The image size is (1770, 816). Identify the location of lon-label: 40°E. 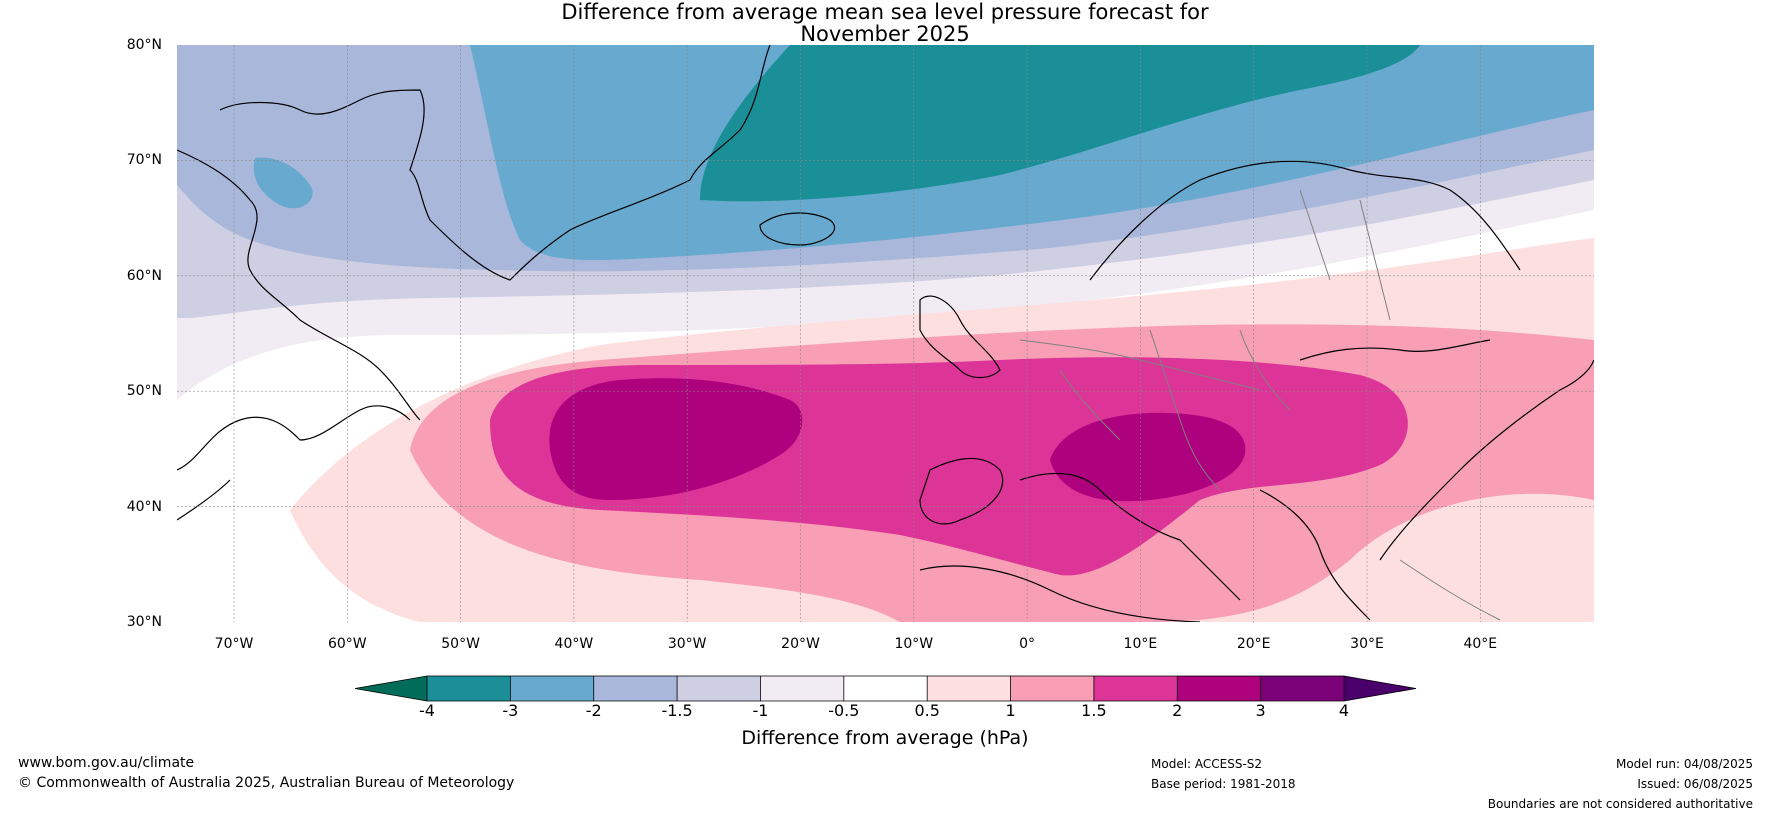
(1480, 644).